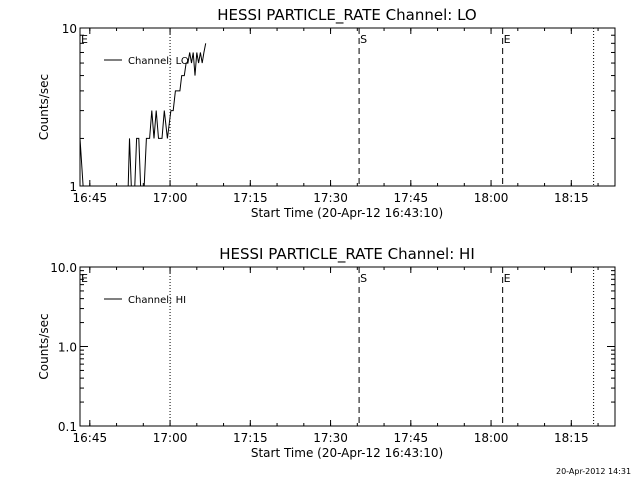 This screenshot has height=480, width=640. What do you see at coordinates (143, 115) in the screenshot?
I see `series-line` at bounding box center [143, 115].